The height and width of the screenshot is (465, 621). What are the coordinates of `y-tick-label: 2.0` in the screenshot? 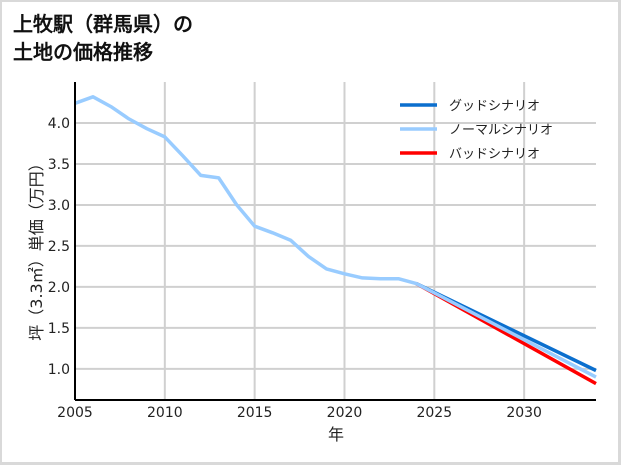 It's located at (59, 288).